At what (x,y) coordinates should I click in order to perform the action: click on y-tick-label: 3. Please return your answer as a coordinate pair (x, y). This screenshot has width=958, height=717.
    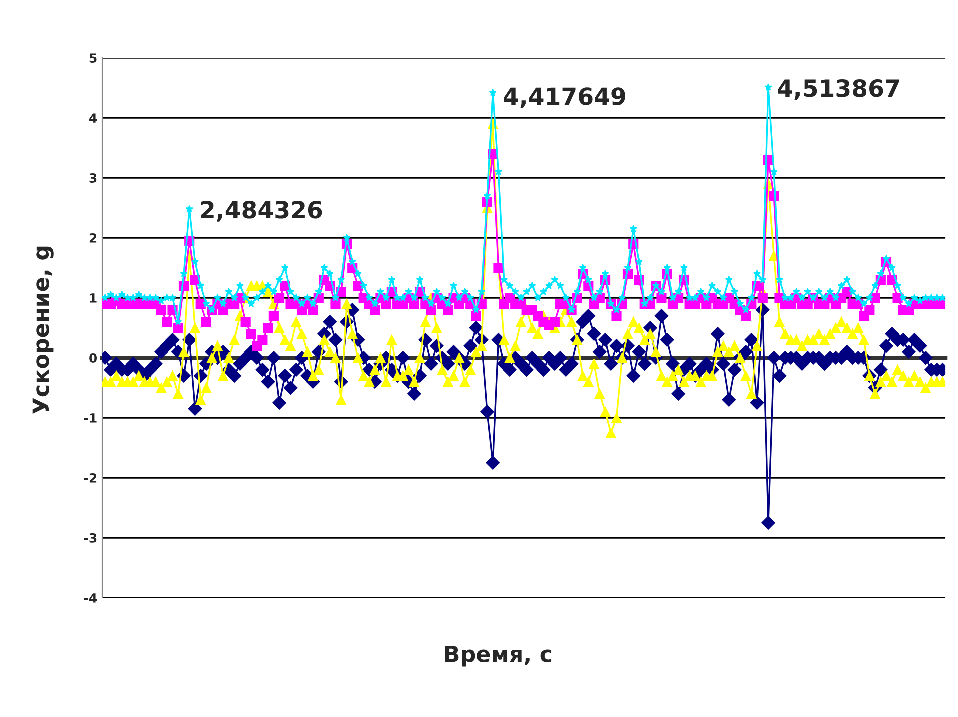
    Looking at the image, I should click on (93, 178).